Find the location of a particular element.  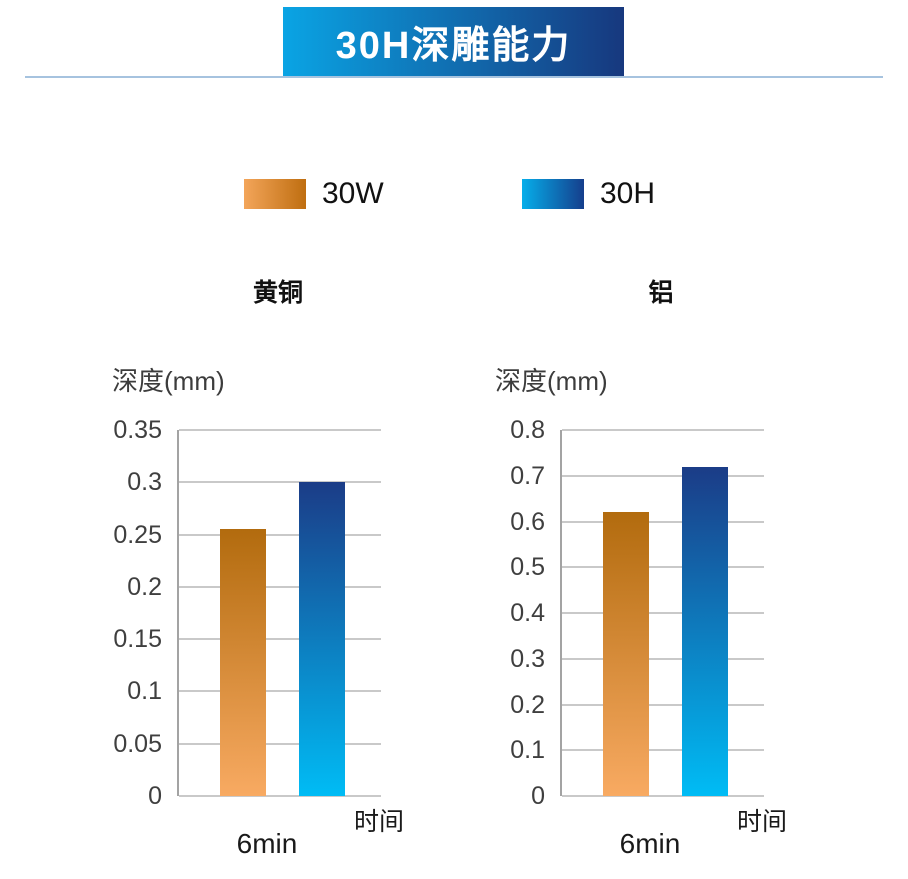

legend-swatch-30w is located at coordinates (275, 194).